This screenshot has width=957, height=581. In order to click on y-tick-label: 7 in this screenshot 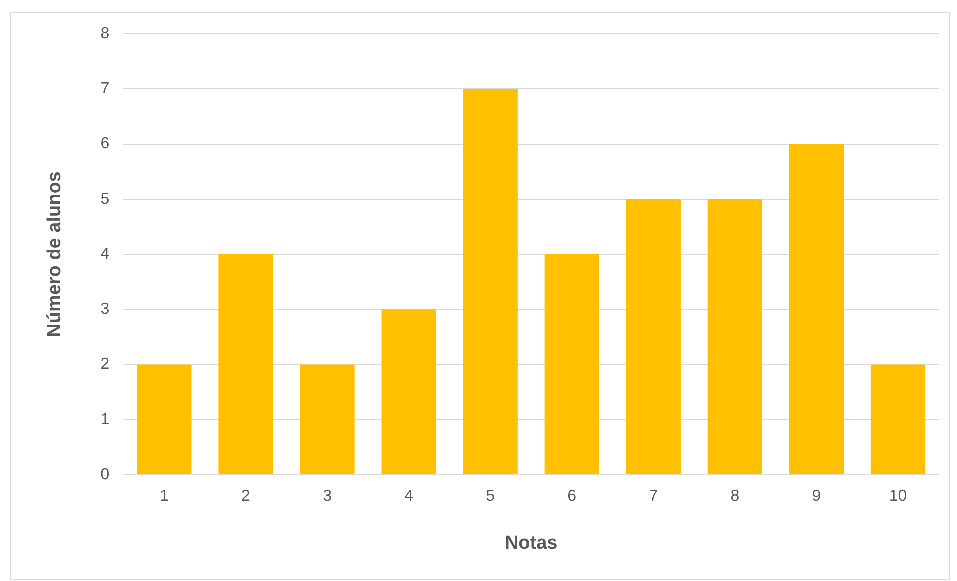, I will do `click(105, 89)`.